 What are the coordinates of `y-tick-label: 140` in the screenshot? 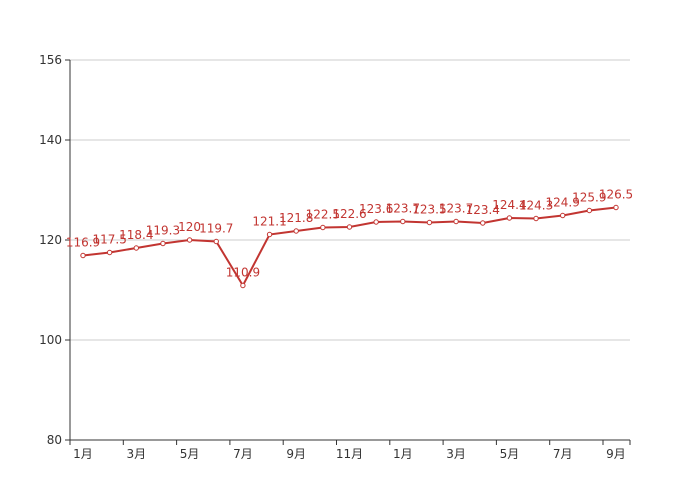 It's located at (50, 140).